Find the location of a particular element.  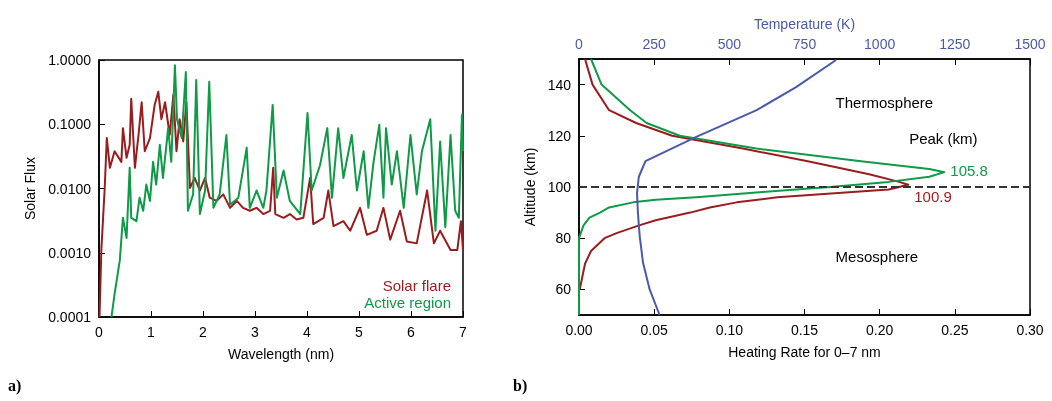

x-tick-label: 0.00 is located at coordinates (579, 330).